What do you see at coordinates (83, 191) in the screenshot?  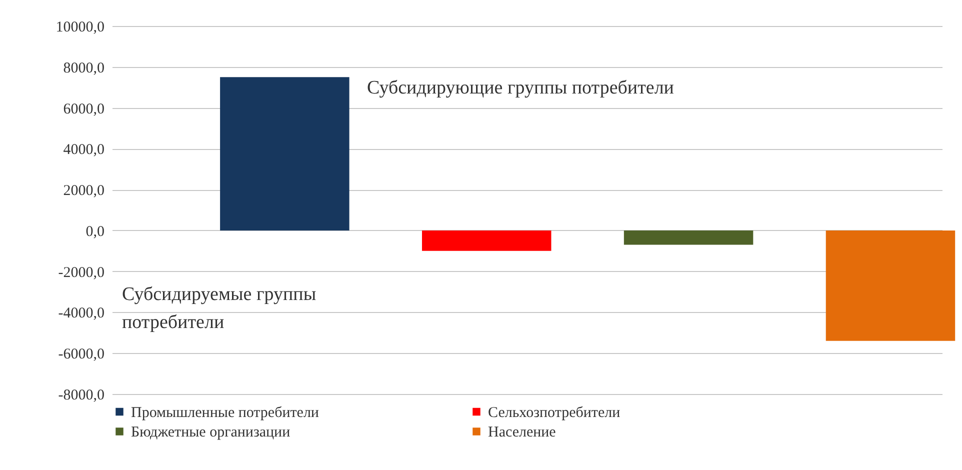 I see `y-tick-label: 2000,0` at bounding box center [83, 191].